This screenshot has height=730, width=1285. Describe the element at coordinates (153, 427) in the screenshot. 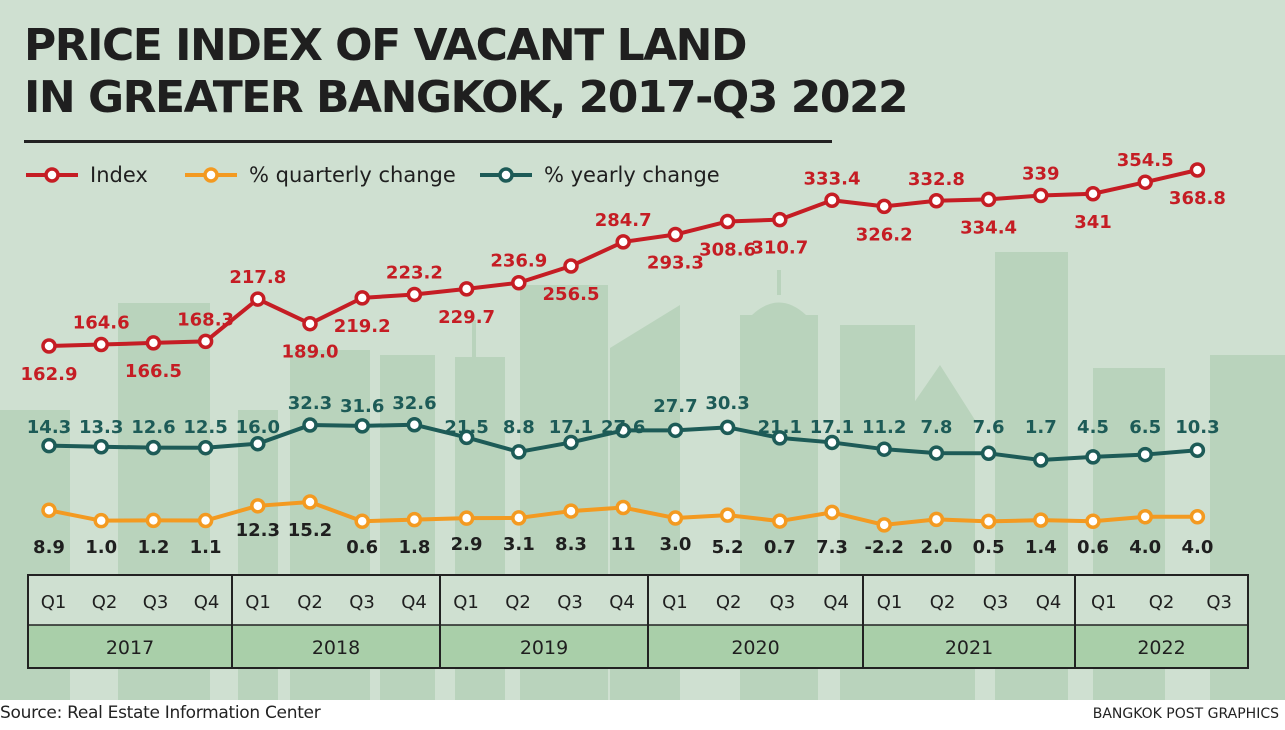

I see `yearly-value-label: 12.6` at that location.